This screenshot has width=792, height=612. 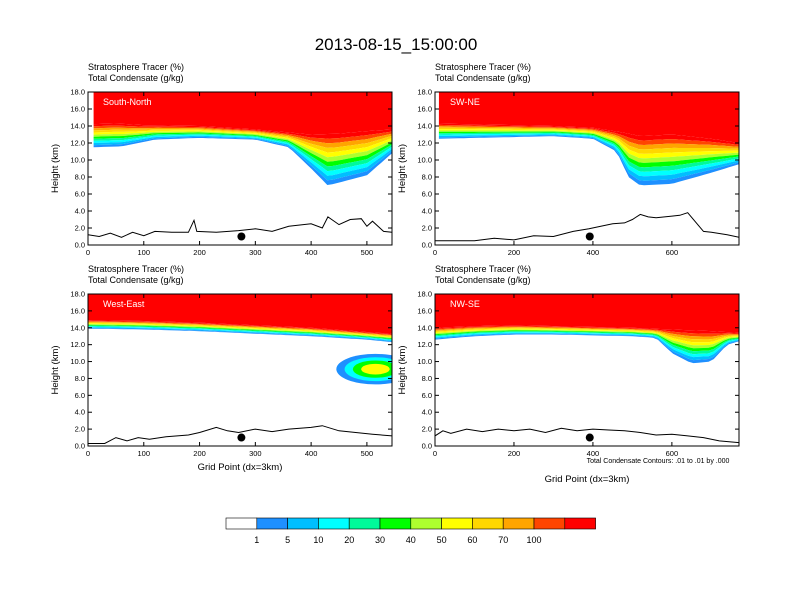 I want to click on colorbar-label: 50, so click(x=442, y=540).